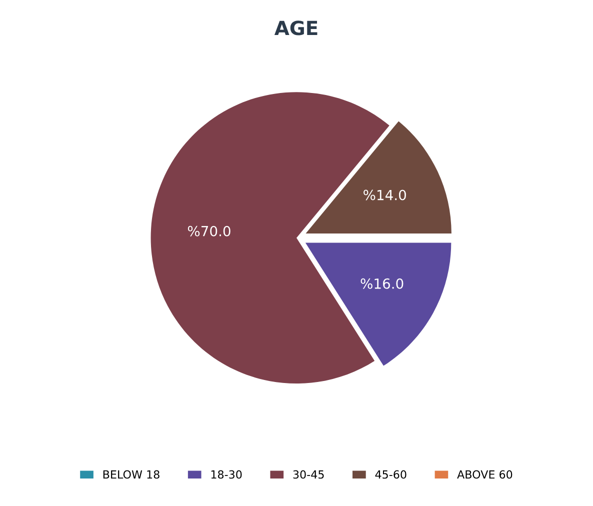 The width and height of the screenshot is (593, 506). I want to click on chart-title: AGE, so click(296, 28).